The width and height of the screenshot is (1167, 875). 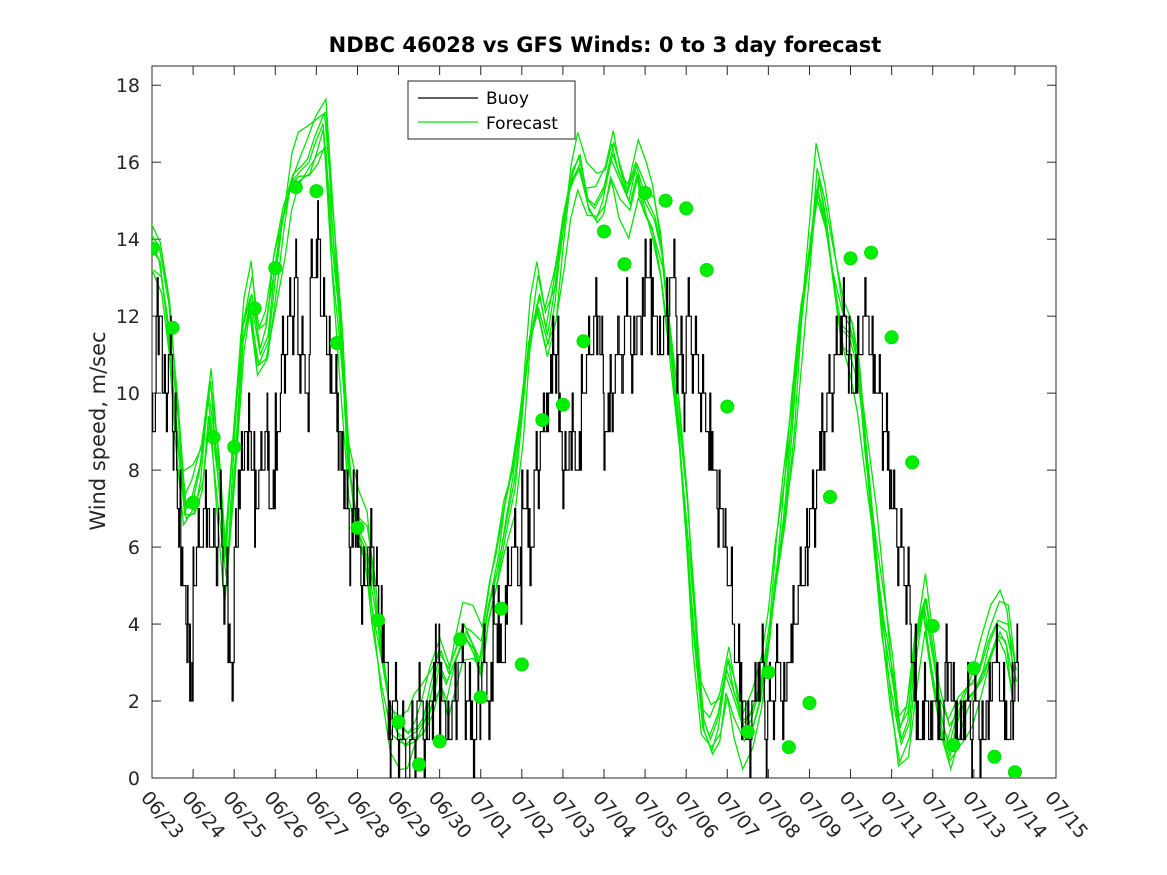 I want to click on y-tick-label: 10, so click(x=128, y=394).